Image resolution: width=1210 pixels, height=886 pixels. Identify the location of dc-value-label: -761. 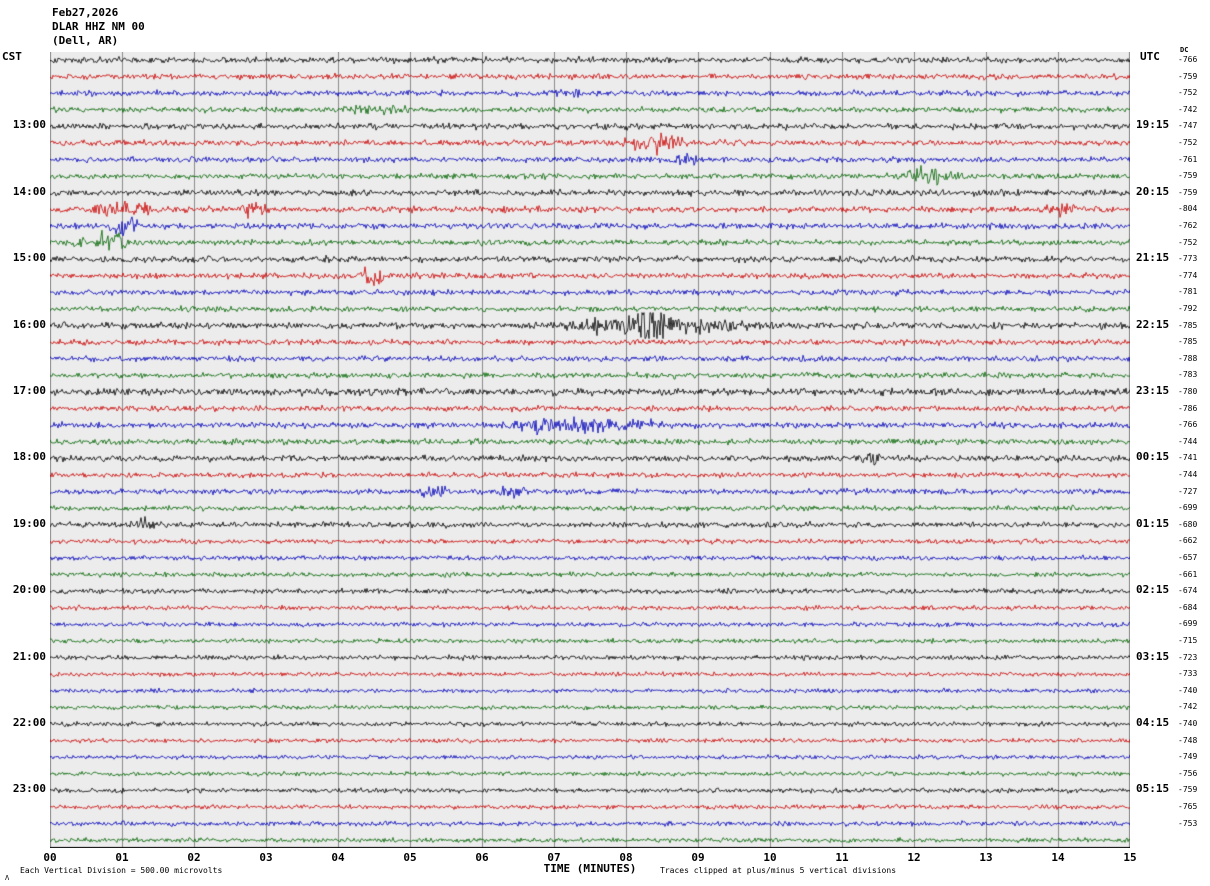
(1188, 159).